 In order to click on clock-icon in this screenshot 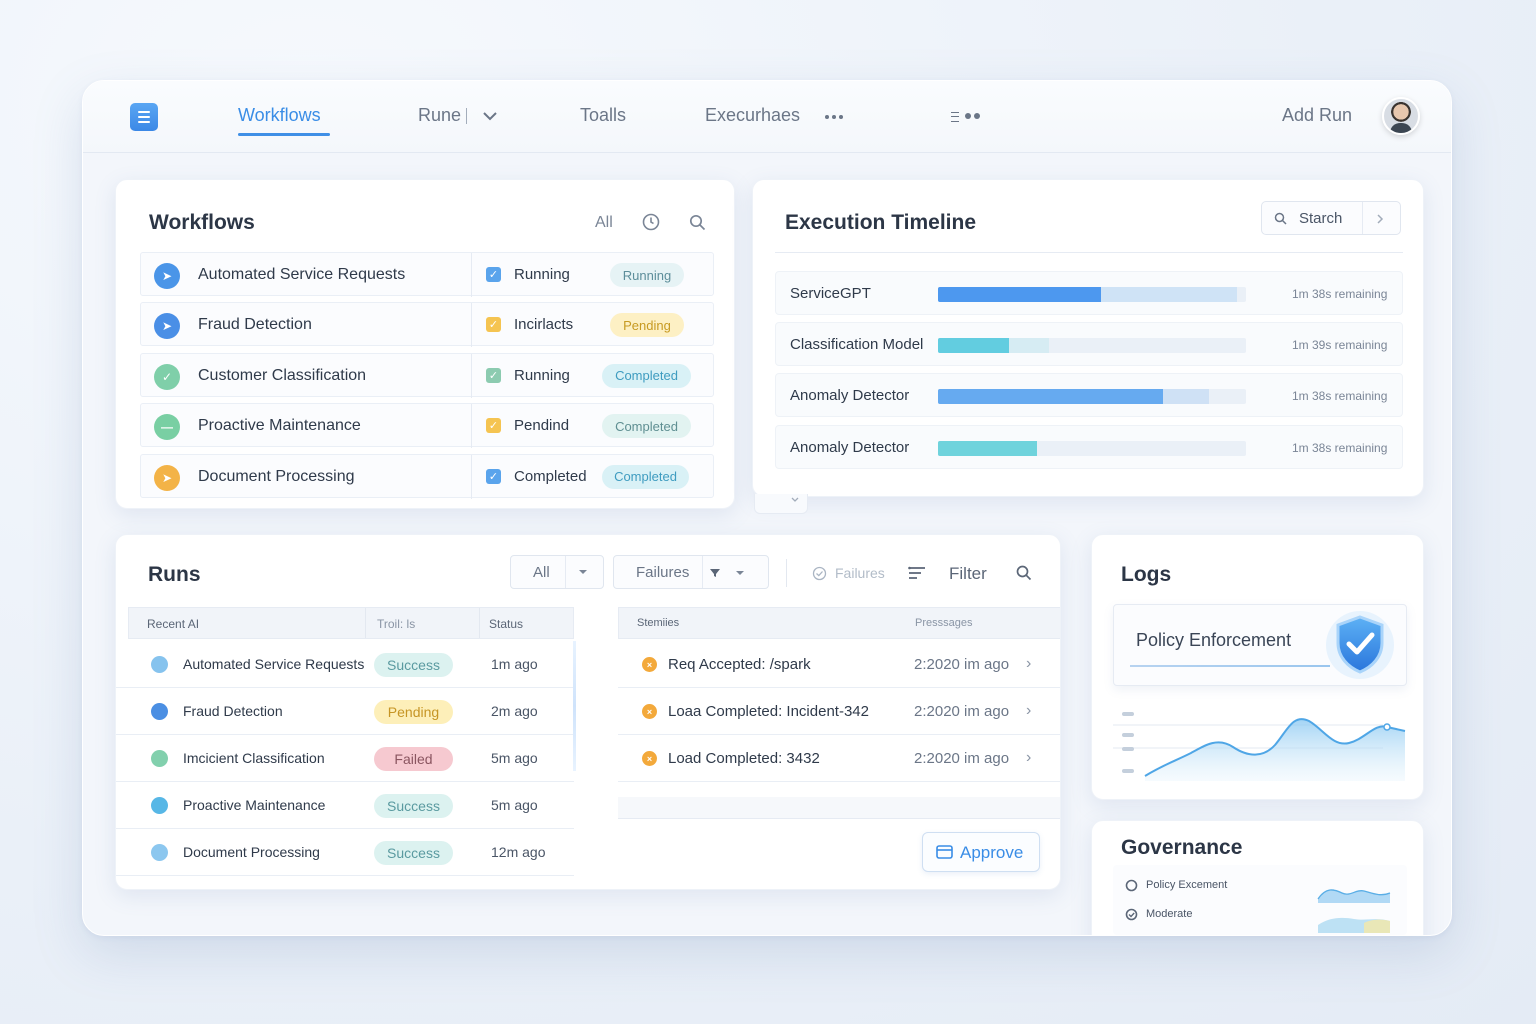, I will do `click(651, 222)`.